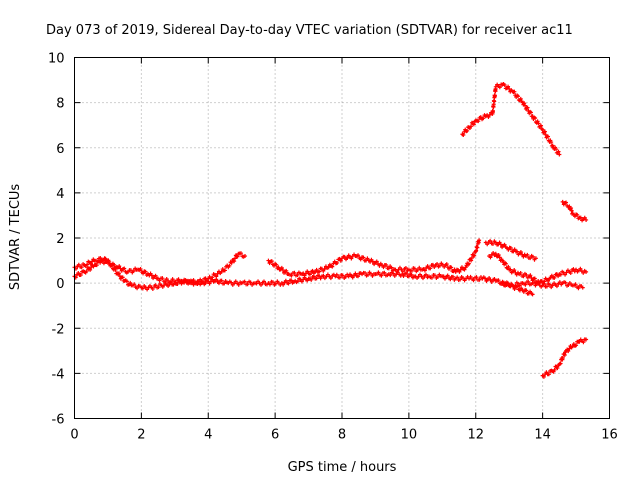 The width and height of the screenshot is (640, 480). I want to click on x-tick-label: 4, so click(208, 435).